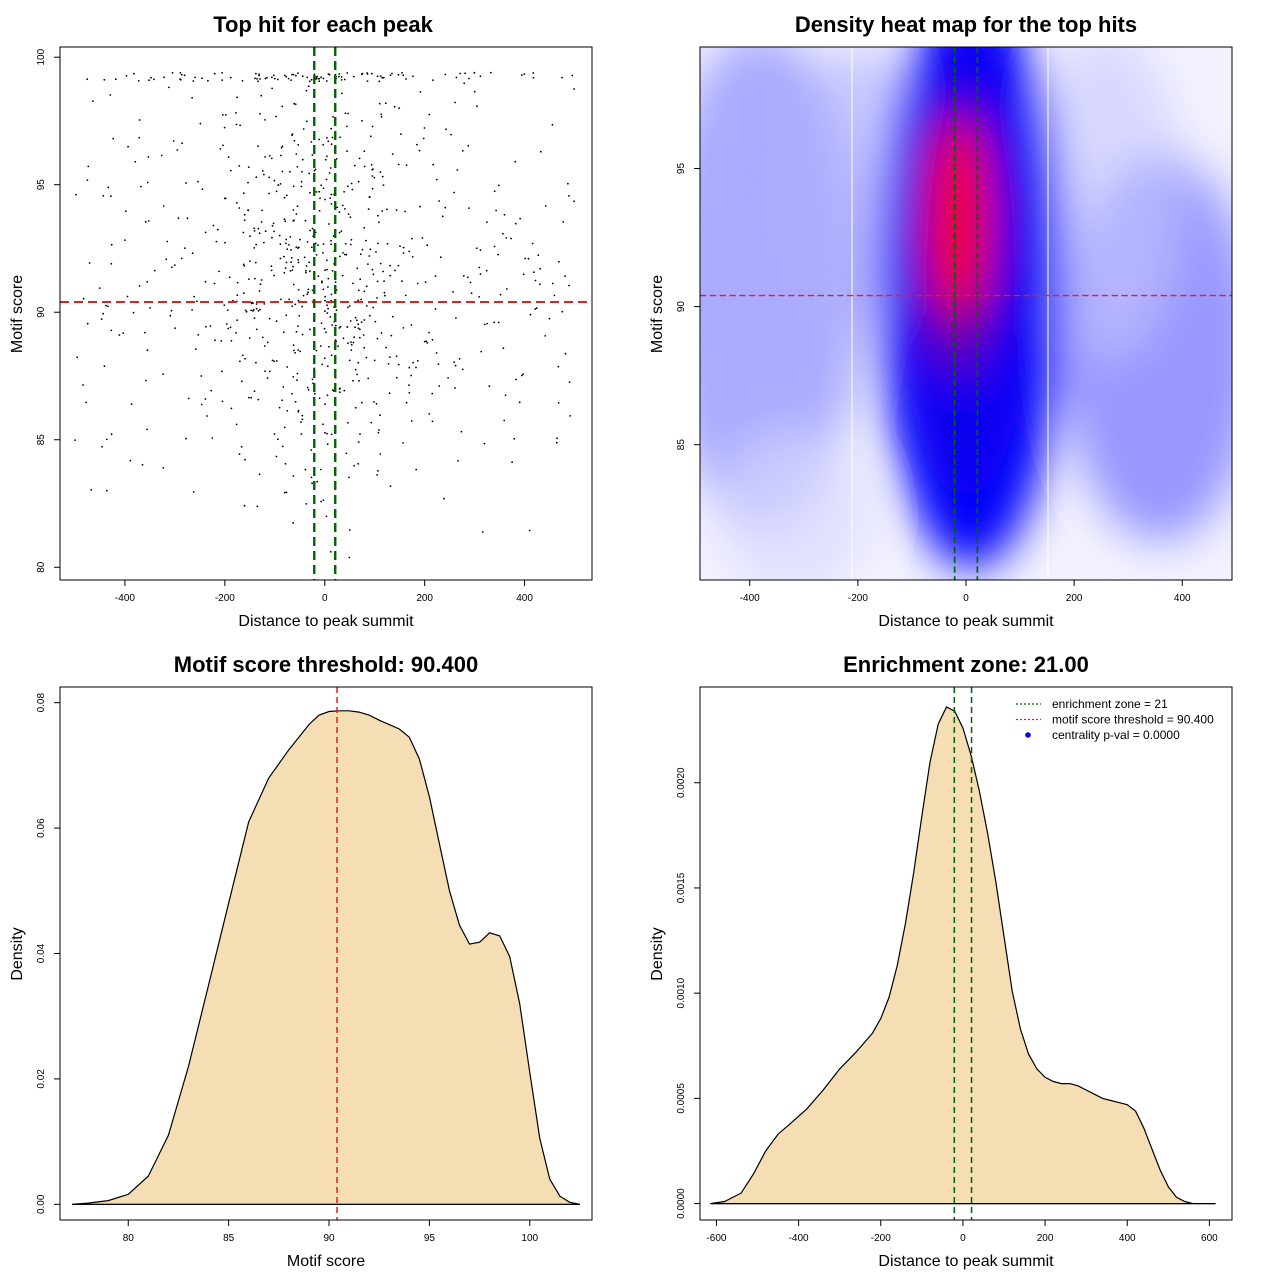 This screenshot has width=1280, height=1280. What do you see at coordinates (966, 24) in the screenshot?
I see `heatmap-title: Density heat map for the top hits` at bounding box center [966, 24].